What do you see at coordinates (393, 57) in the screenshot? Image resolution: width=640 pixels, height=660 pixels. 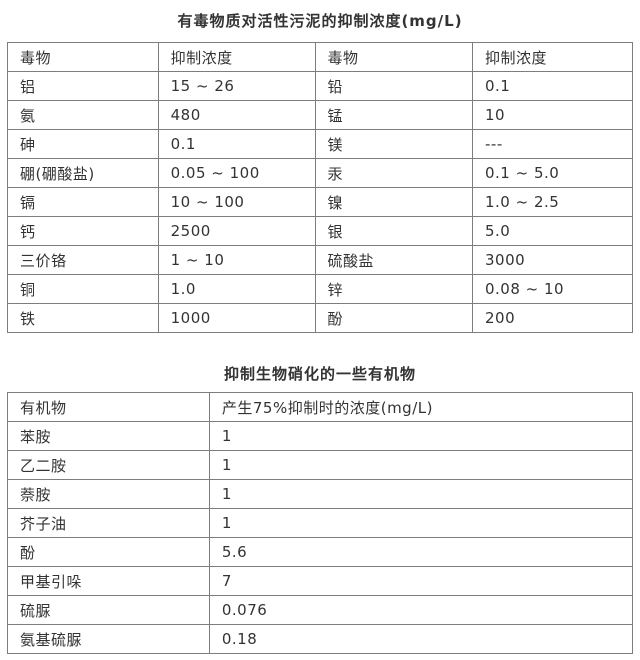 I see `header-cell-toxin-right: 毒物` at bounding box center [393, 57].